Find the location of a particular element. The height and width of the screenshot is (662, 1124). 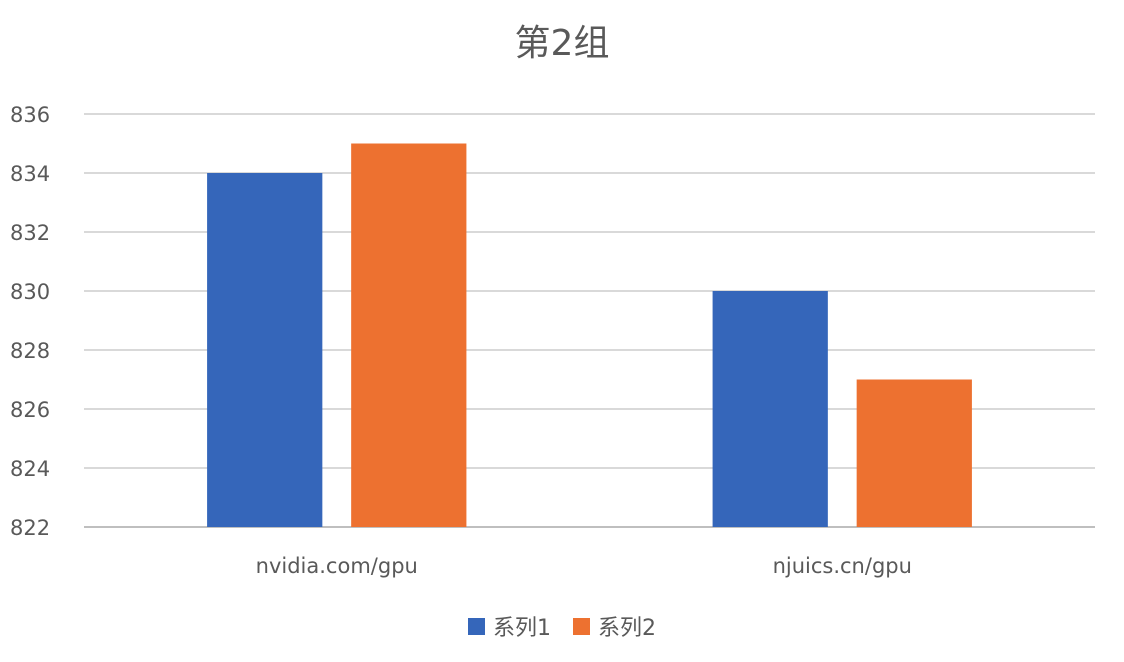

chart-title: 第2组 is located at coordinates (562, 43).